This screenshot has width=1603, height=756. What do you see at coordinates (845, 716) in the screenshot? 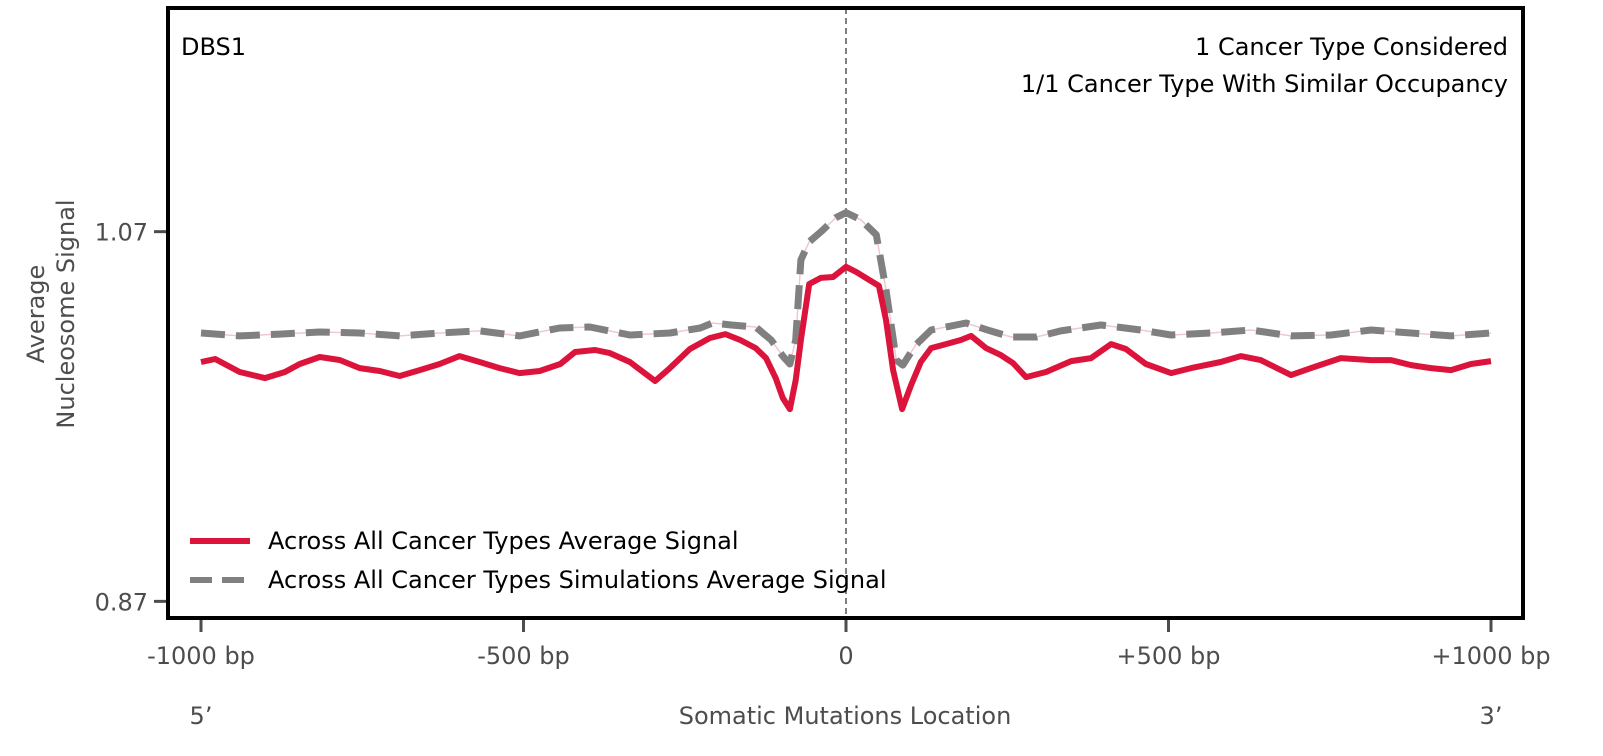
I see `x-axis-label: Somatic Mutations Location` at bounding box center [845, 716].